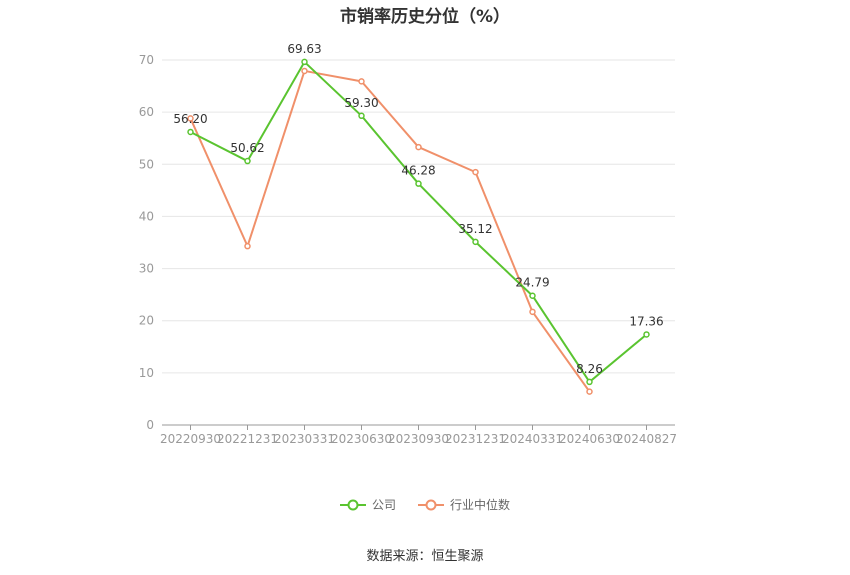 Image resolution: width=850 pixels, height=575 pixels. What do you see at coordinates (352, 504) in the screenshot?
I see `legend-company-marker-icon` at bounding box center [352, 504].